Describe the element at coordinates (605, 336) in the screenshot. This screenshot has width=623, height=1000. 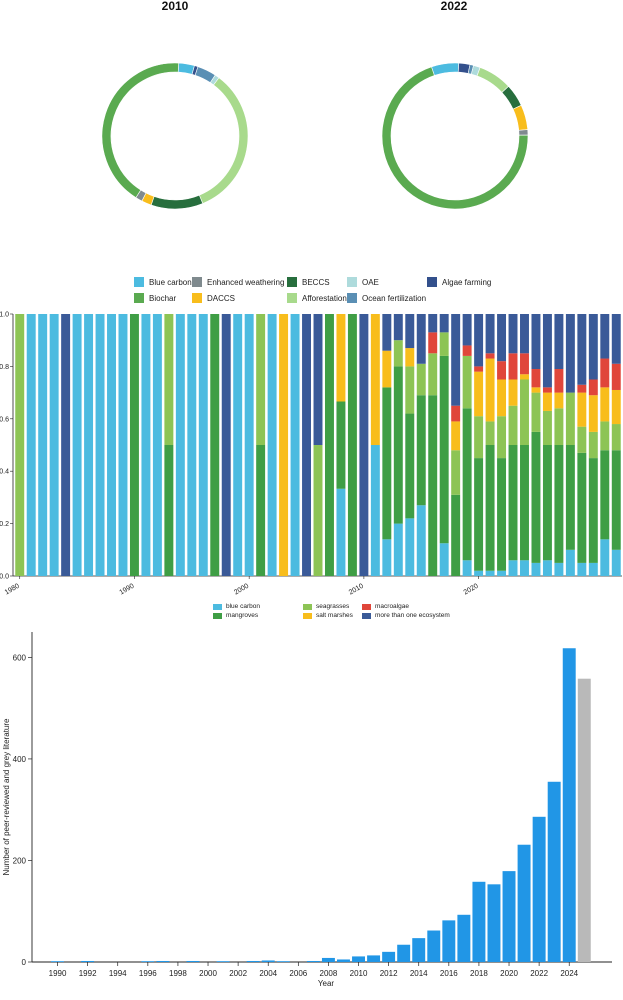
I see `stack-segment-2031-eco_multi` at that location.